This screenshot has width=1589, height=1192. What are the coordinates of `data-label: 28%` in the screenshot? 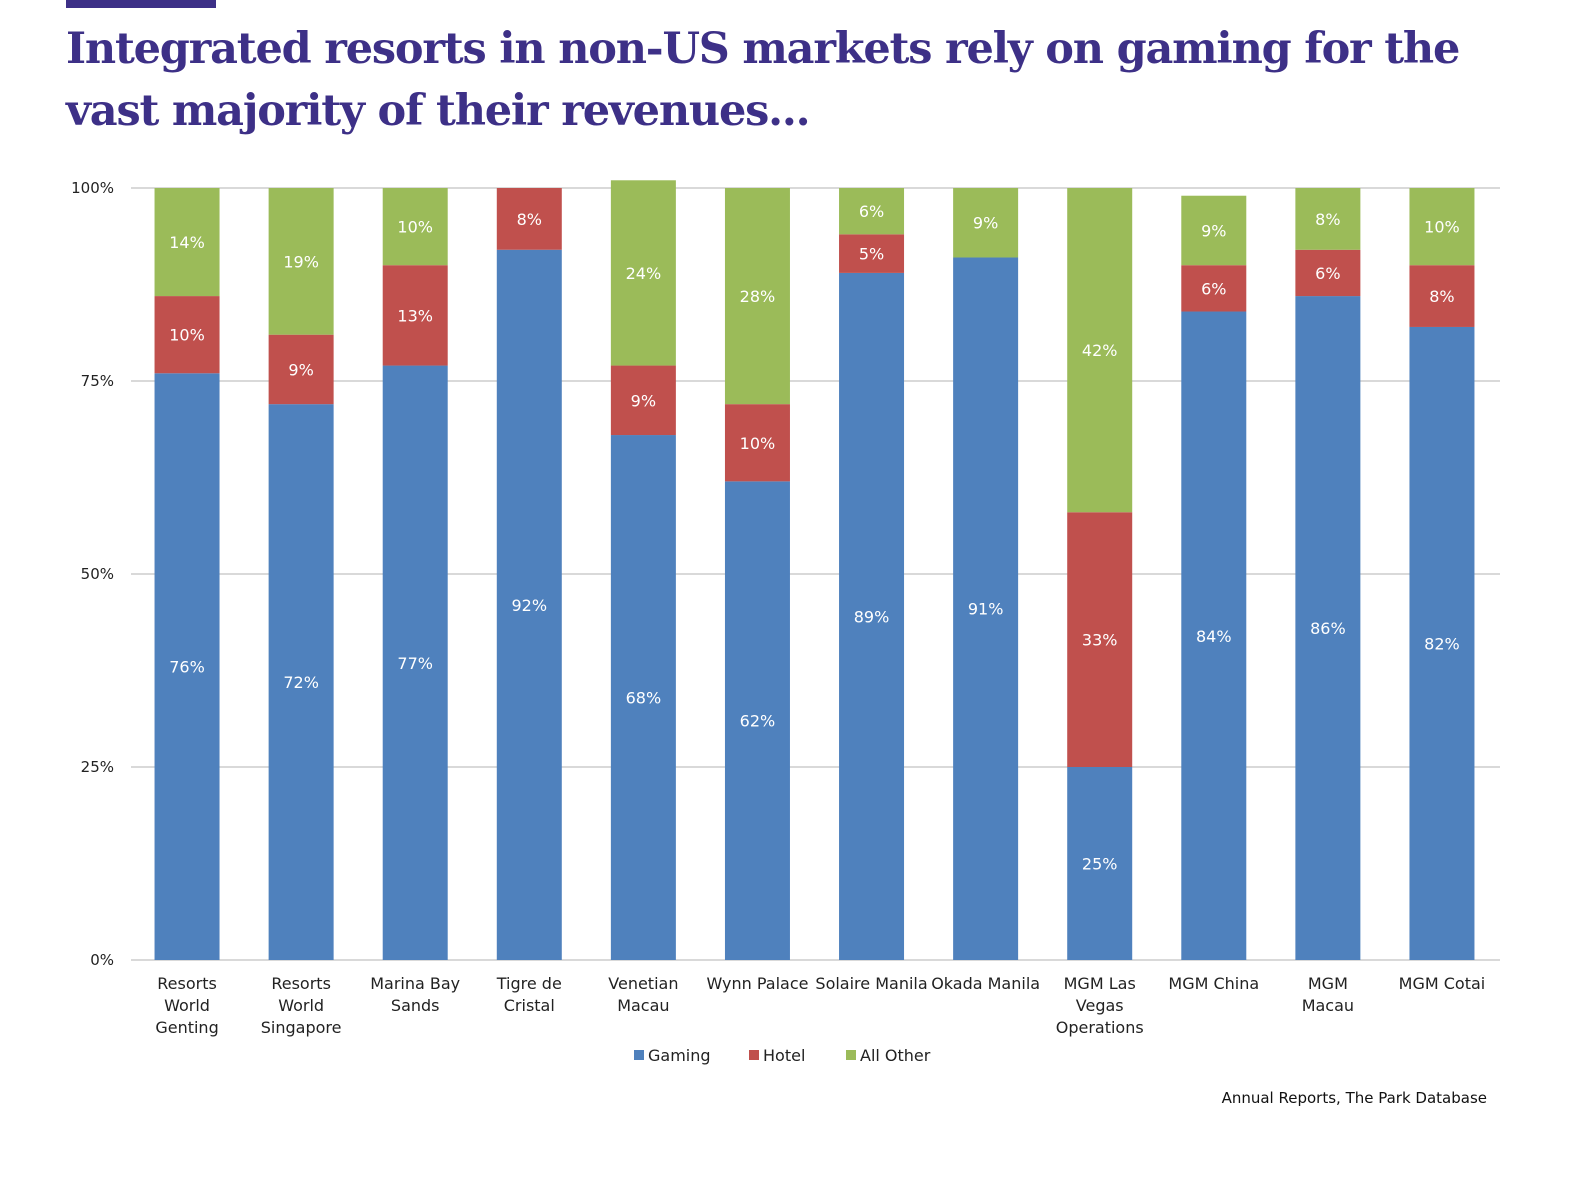 It's located at (758, 296).